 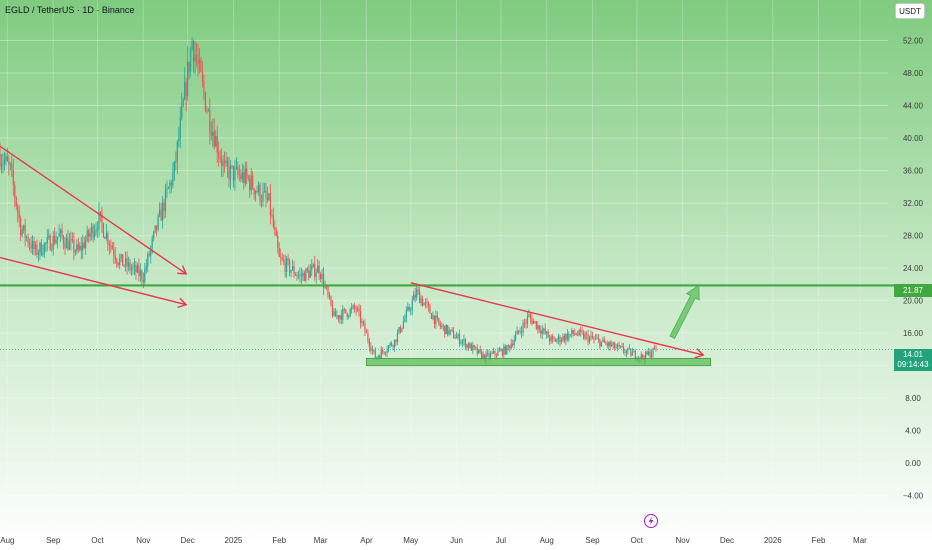 I want to click on price-tick-label: 52.00, so click(x=913, y=41).